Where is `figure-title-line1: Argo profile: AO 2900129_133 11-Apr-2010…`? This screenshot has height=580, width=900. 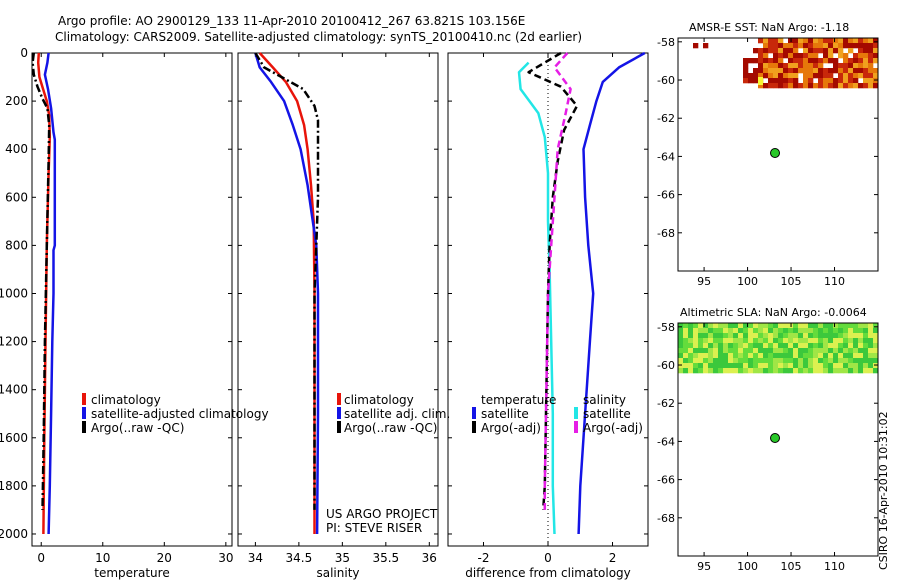 figure-title-line1: Argo profile: AO 2900129_133 11-Apr-2010… is located at coordinates (291, 21).